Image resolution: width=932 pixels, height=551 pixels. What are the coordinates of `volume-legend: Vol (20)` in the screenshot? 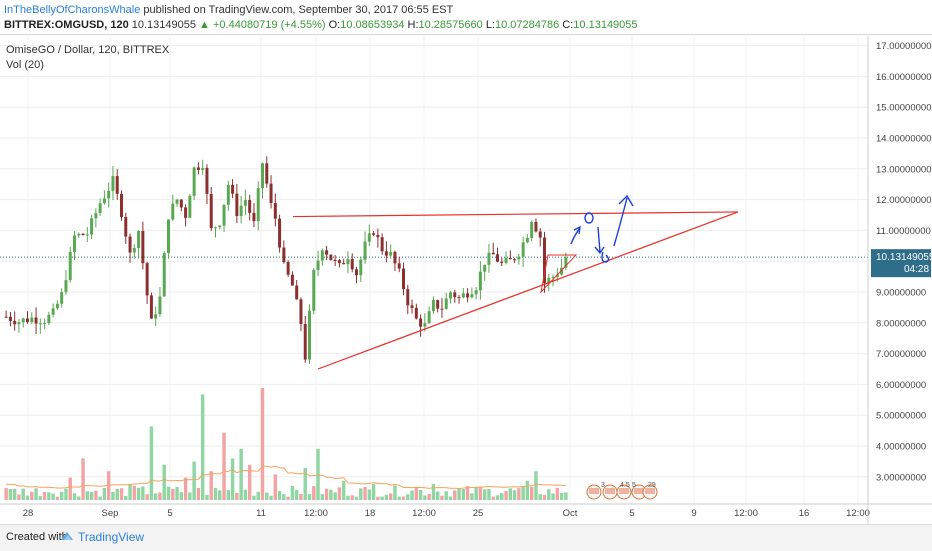 It's located at (25, 65).